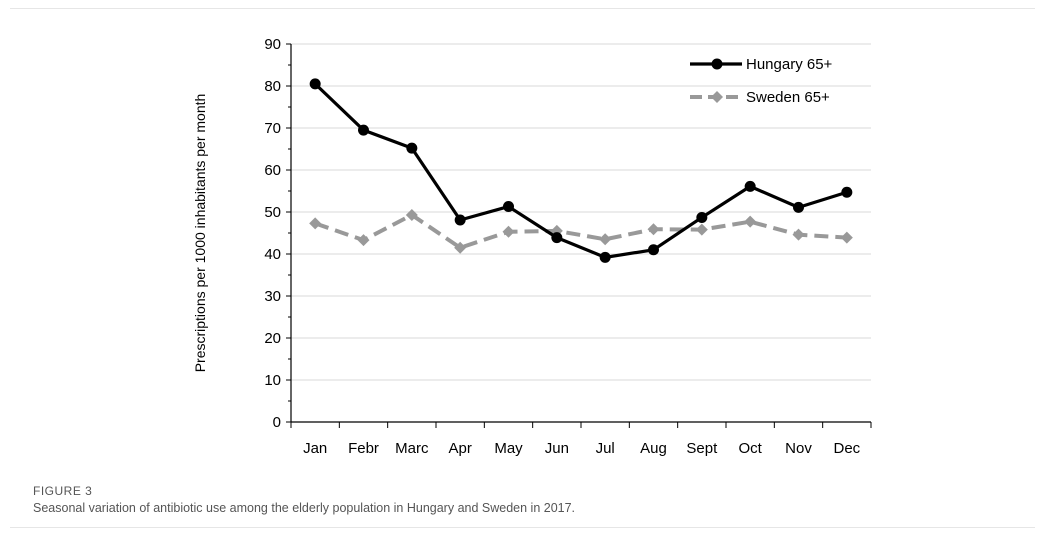 The width and height of the screenshot is (1045, 534). What do you see at coordinates (412, 448) in the screenshot?
I see `x-tick-label: Marc` at bounding box center [412, 448].